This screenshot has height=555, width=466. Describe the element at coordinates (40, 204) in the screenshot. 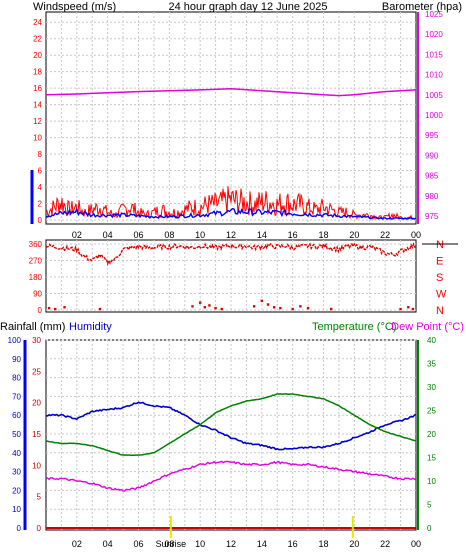

I see `windspeed-tick-label: 2` at that location.